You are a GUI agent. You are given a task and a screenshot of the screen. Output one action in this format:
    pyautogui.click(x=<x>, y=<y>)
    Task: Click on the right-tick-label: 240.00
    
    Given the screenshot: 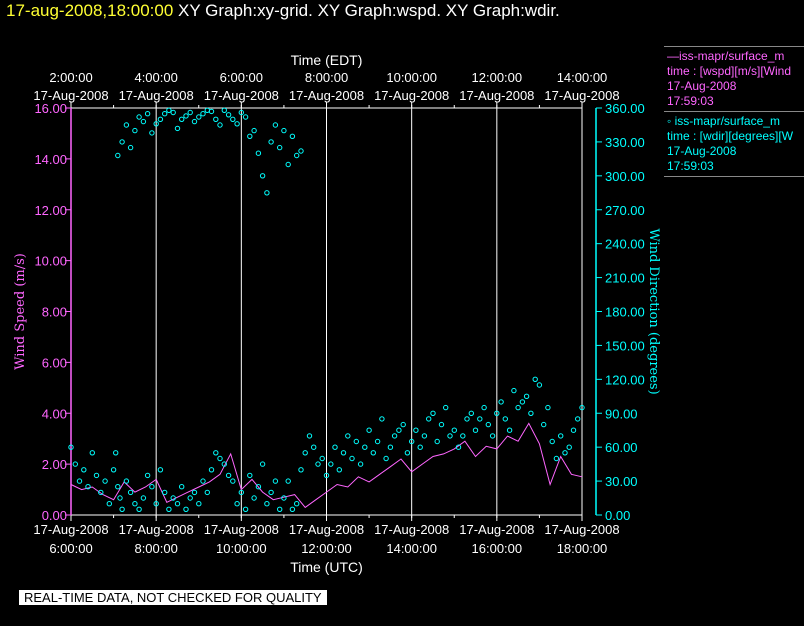 What is the action you would take?
    pyautogui.click(x=625, y=244)
    